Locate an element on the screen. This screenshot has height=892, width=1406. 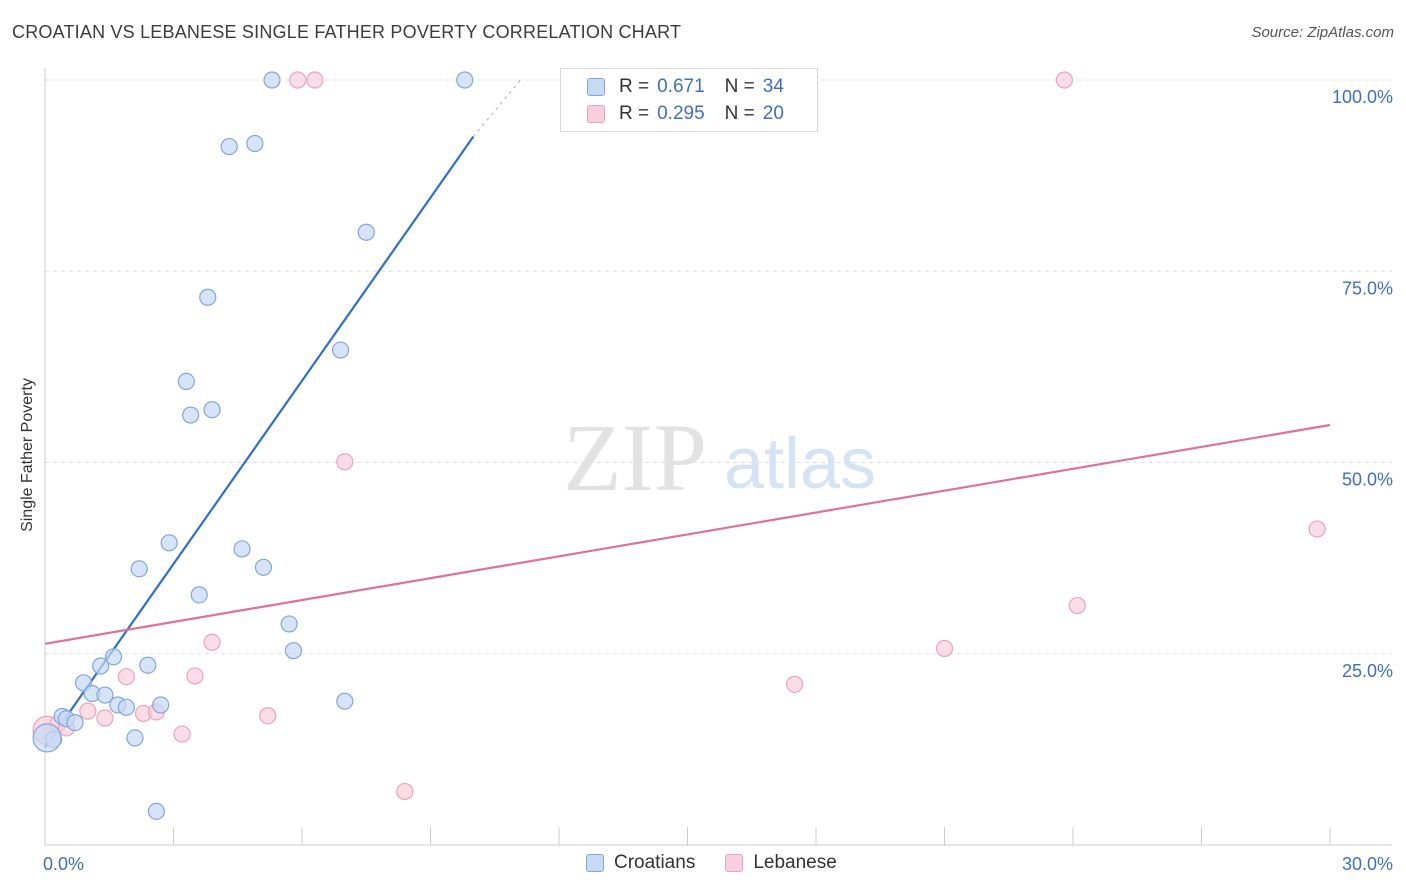
lebanese-n-label: N = is located at coordinates (739, 113).